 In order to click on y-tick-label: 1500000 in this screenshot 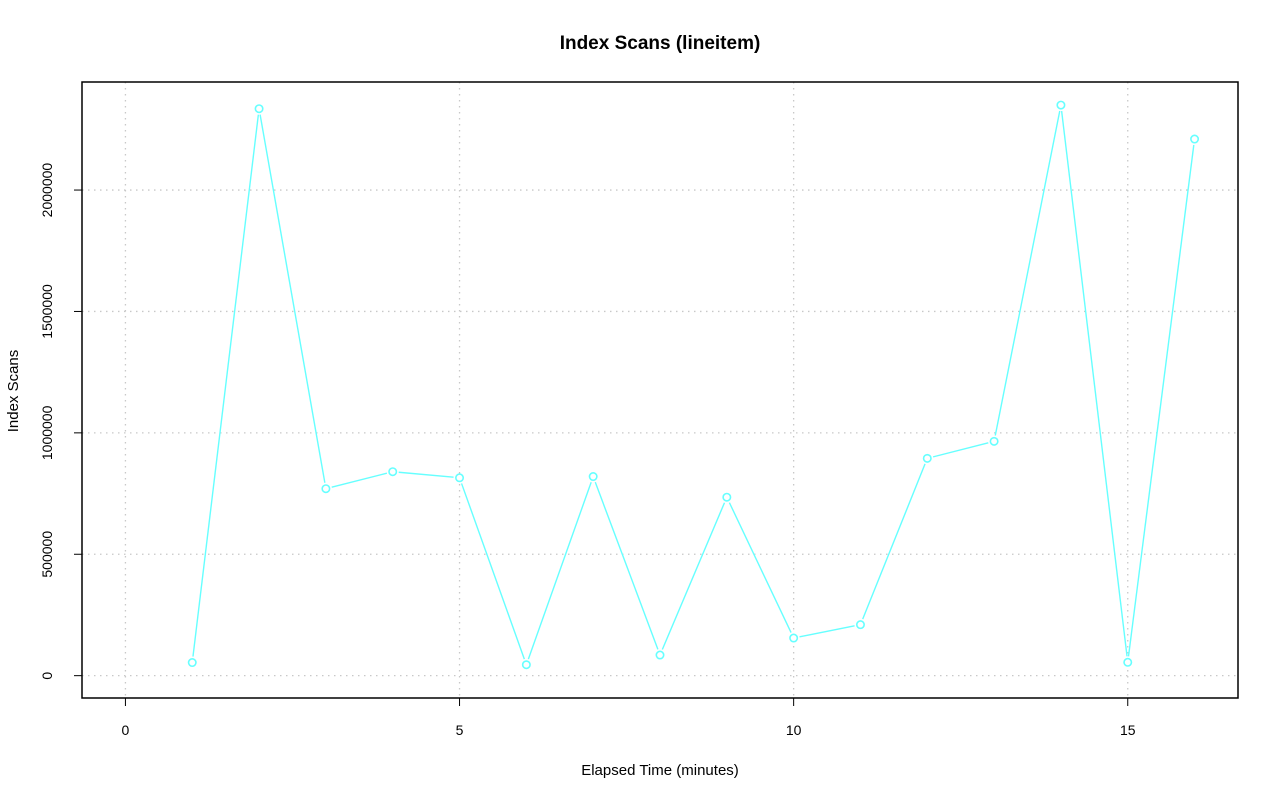, I will do `click(47, 311)`.